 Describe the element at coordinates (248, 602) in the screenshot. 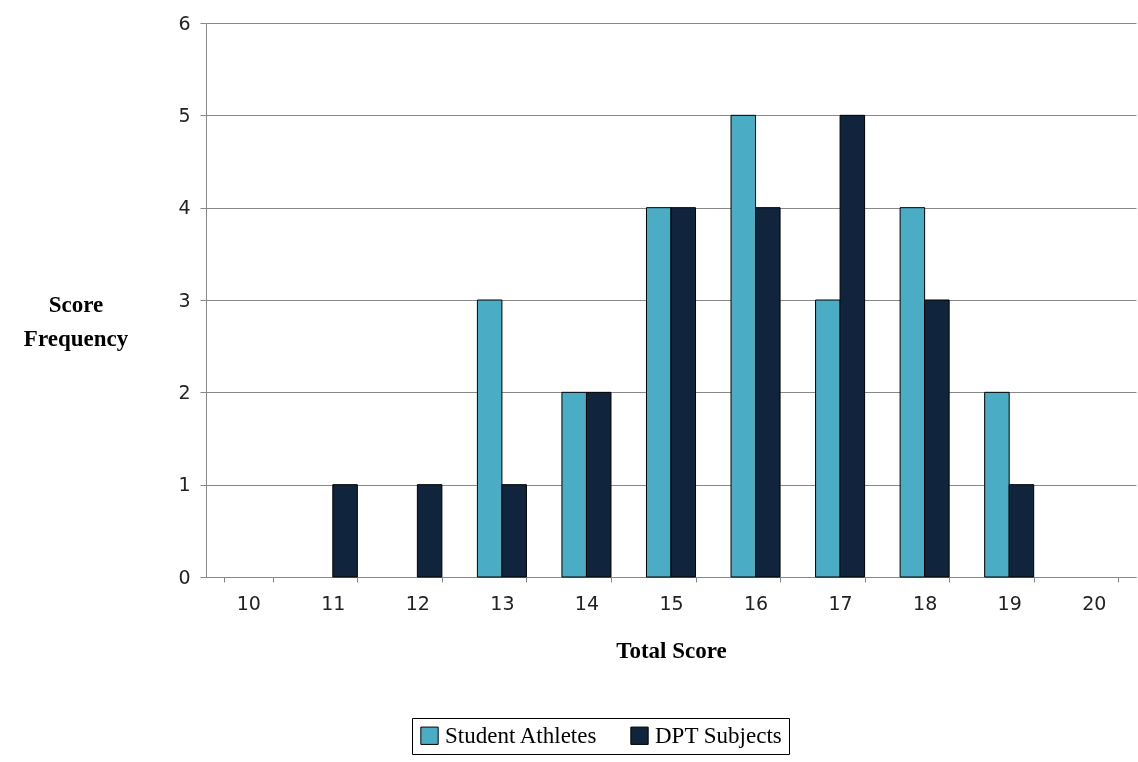

I see `x-tick-label: 10` at that location.